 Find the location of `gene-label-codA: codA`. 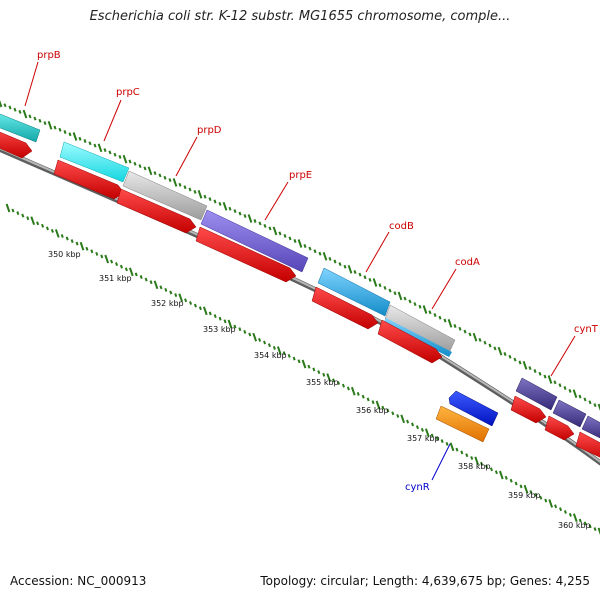

gene-label-codA: codA is located at coordinates (467, 262).